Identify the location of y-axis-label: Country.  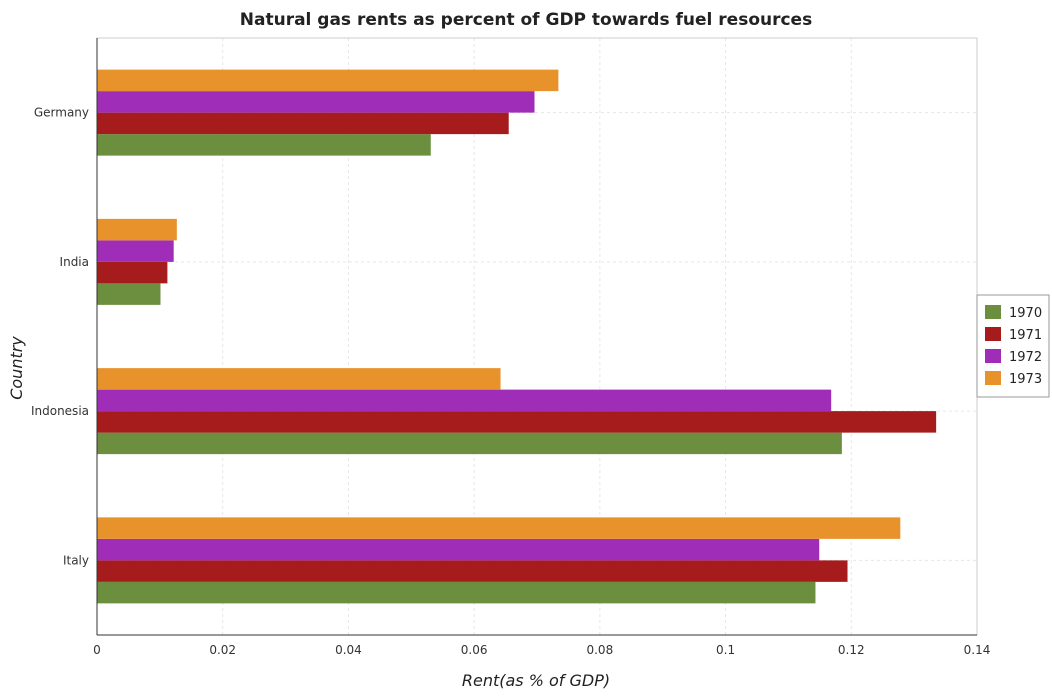
(16, 368).